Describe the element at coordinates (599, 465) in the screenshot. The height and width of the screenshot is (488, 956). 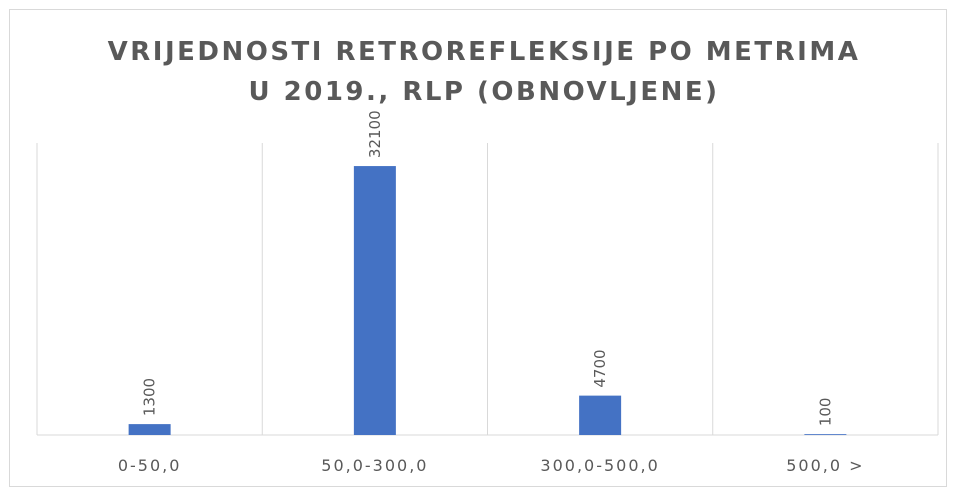
I see `x-tick-label: 300,0-500,0` at that location.